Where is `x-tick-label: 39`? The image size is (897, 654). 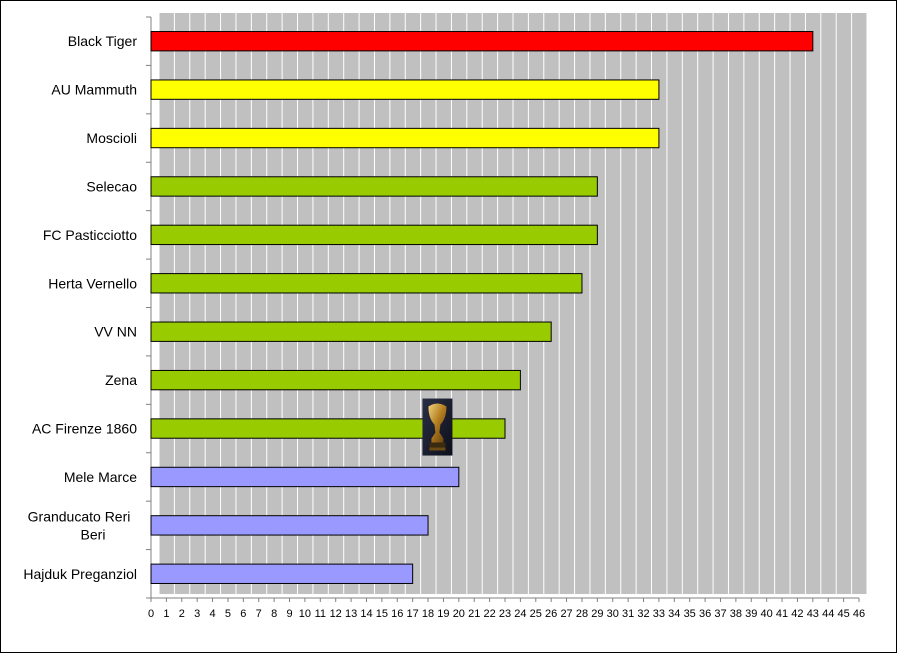 x-tick-label: 39 is located at coordinates (751, 614).